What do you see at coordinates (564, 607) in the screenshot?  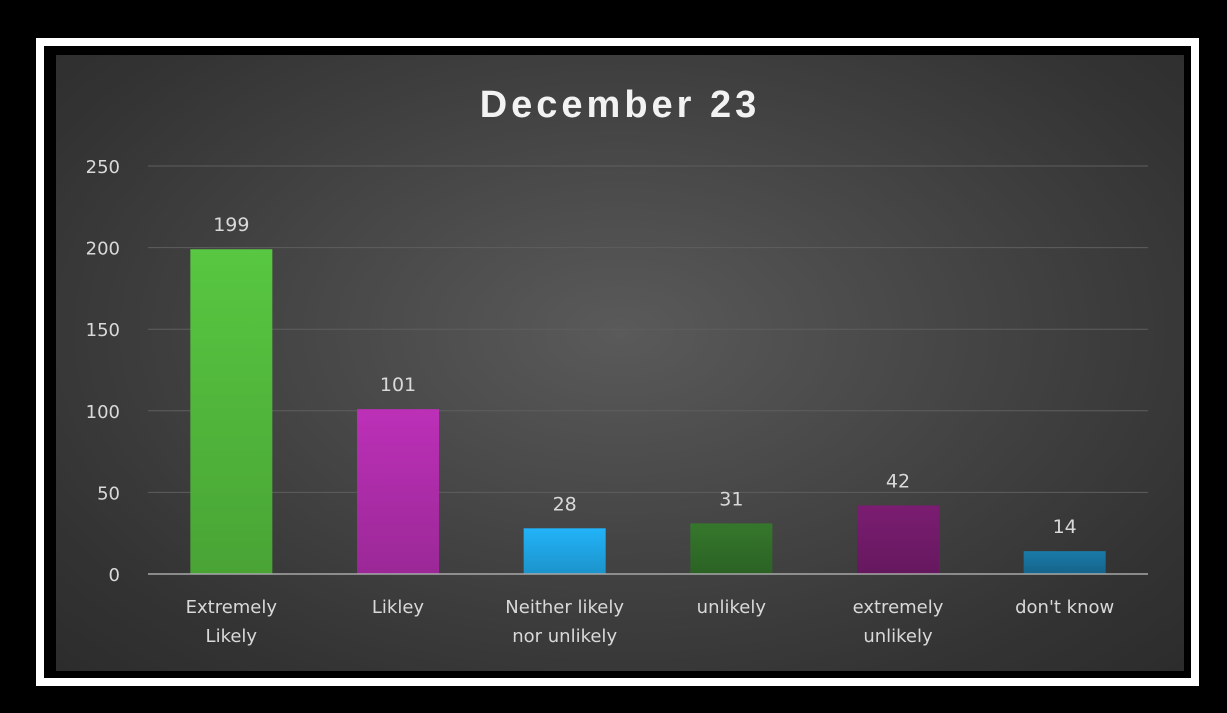 I see `category-label: Neither likely` at bounding box center [564, 607].